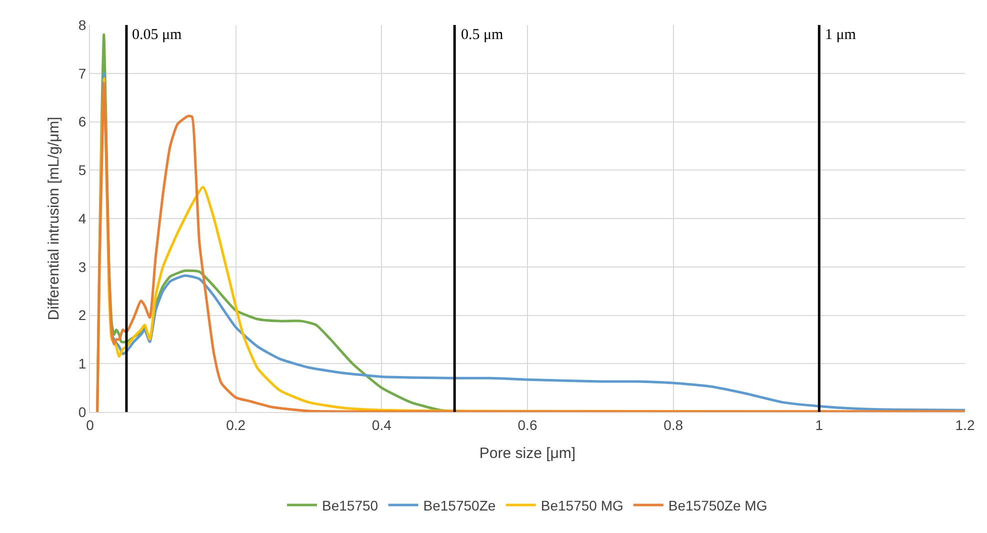 This screenshot has height=533, width=987. I want to click on y-tick-label: 2, so click(82, 315).